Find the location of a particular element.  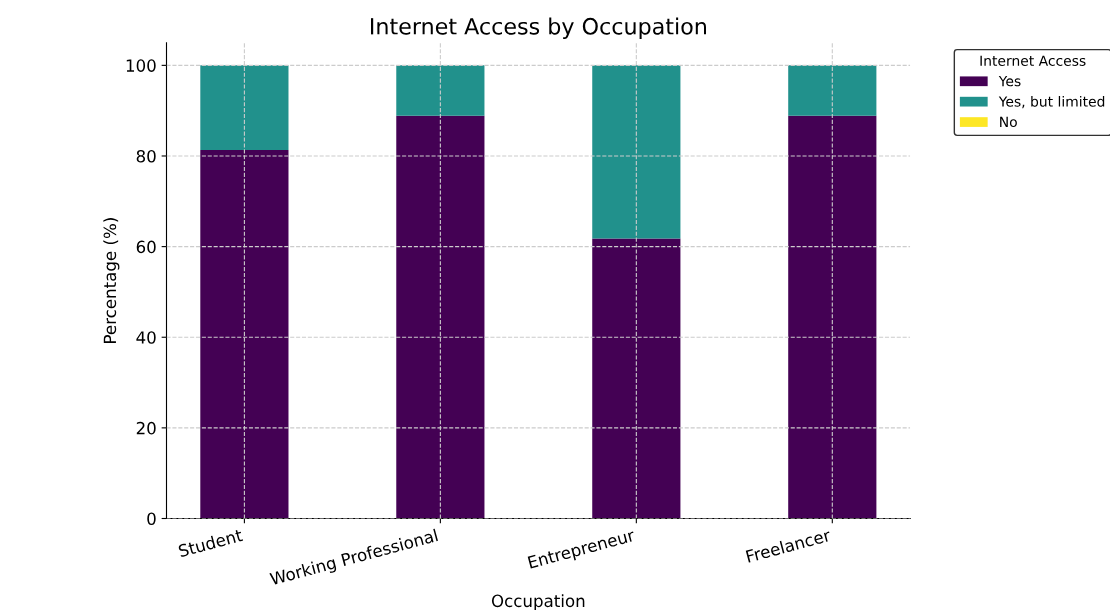

y-tick-label: 80 is located at coordinates (146, 156).